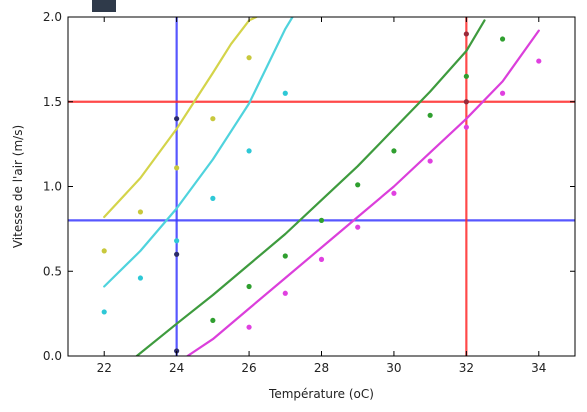  What do you see at coordinates (321, 394) in the screenshot?
I see `x-axis-label: Température (oC)` at bounding box center [321, 394].